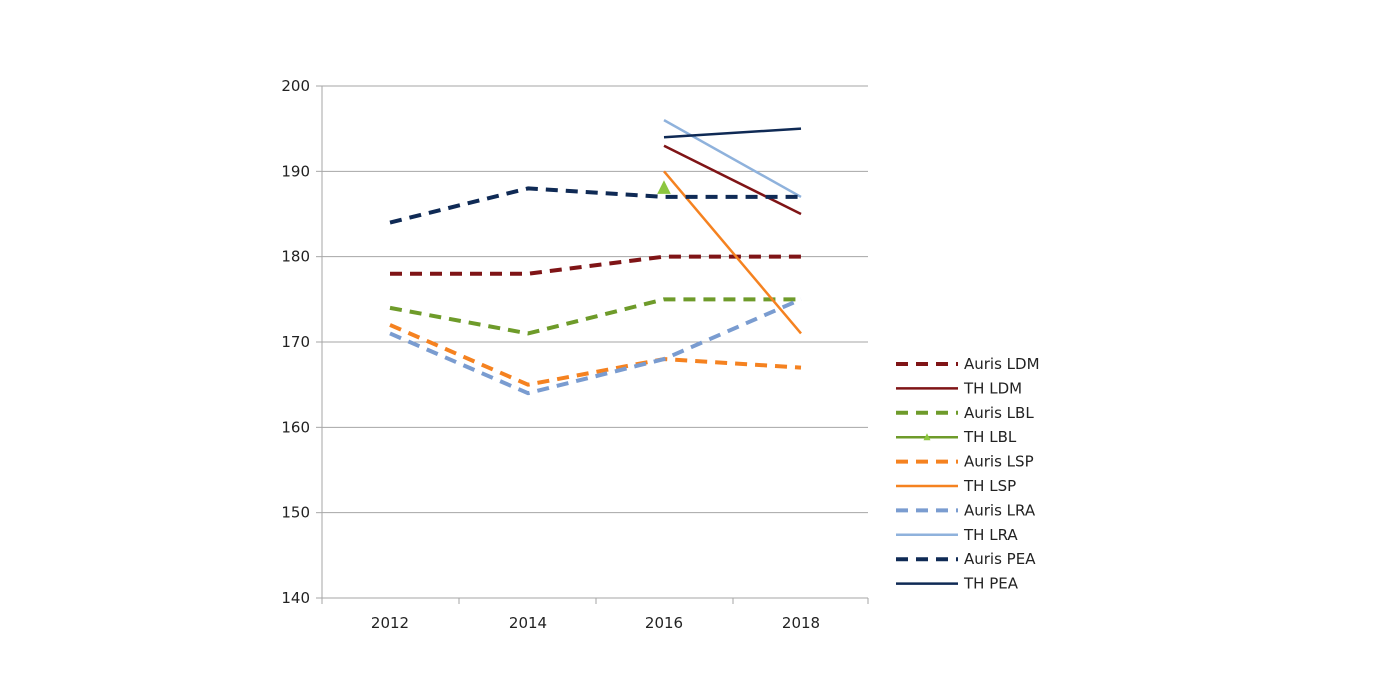  I want to click on legend-label-th-lbl: TH LBL, so click(990, 437).